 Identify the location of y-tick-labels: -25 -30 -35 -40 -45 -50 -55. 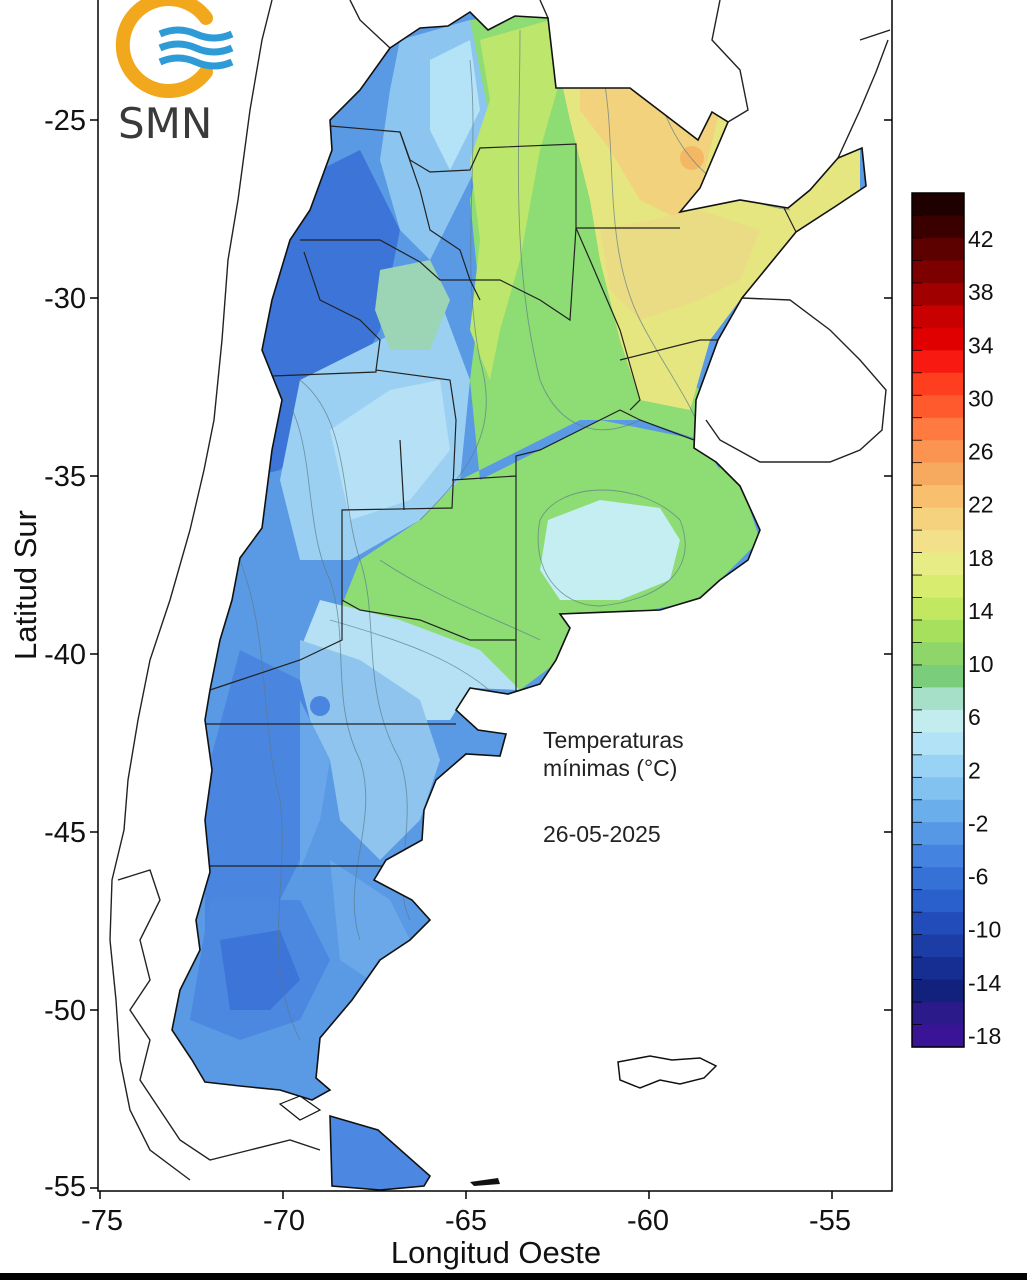
(65, 654).